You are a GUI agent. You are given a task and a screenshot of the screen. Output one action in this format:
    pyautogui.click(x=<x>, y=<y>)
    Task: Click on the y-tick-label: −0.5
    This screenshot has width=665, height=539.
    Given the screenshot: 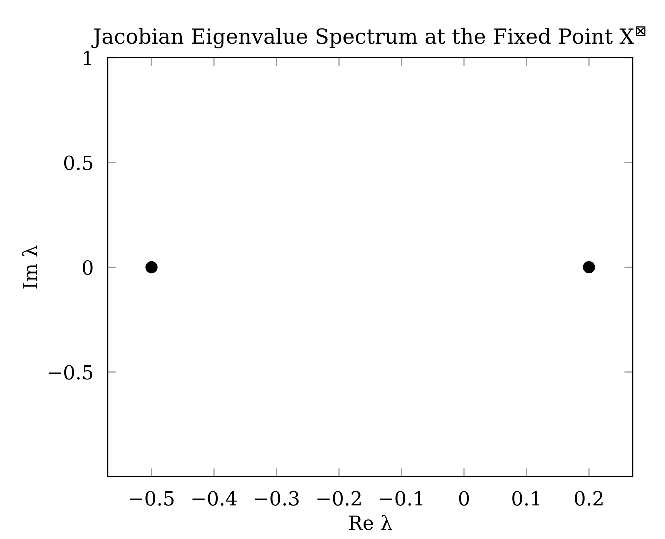 What is the action you would take?
    pyautogui.click(x=70, y=372)
    